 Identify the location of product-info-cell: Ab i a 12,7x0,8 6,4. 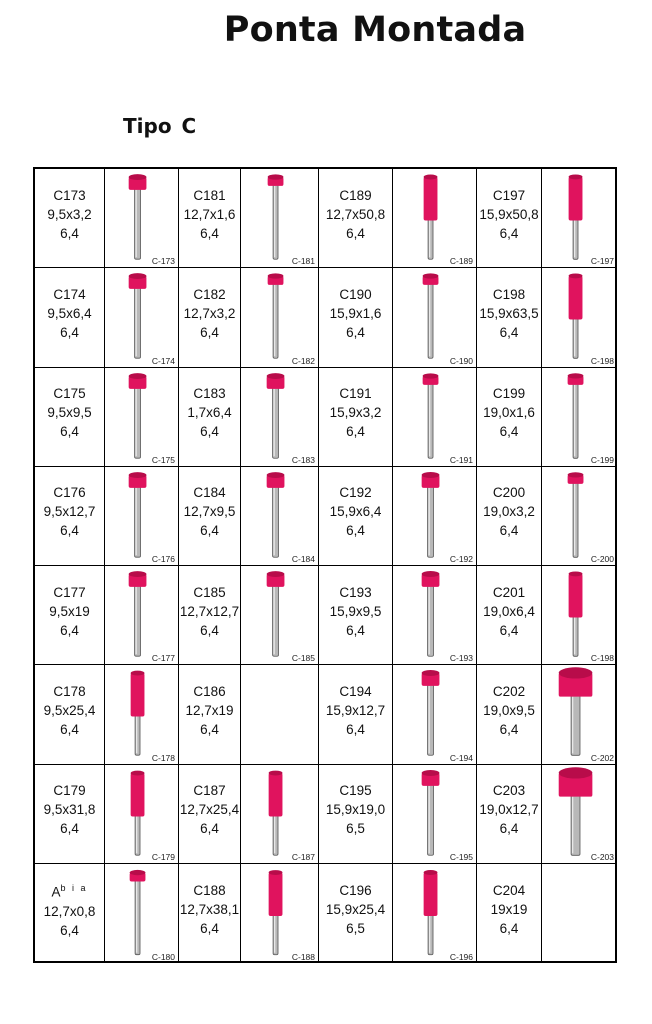
(70, 913).